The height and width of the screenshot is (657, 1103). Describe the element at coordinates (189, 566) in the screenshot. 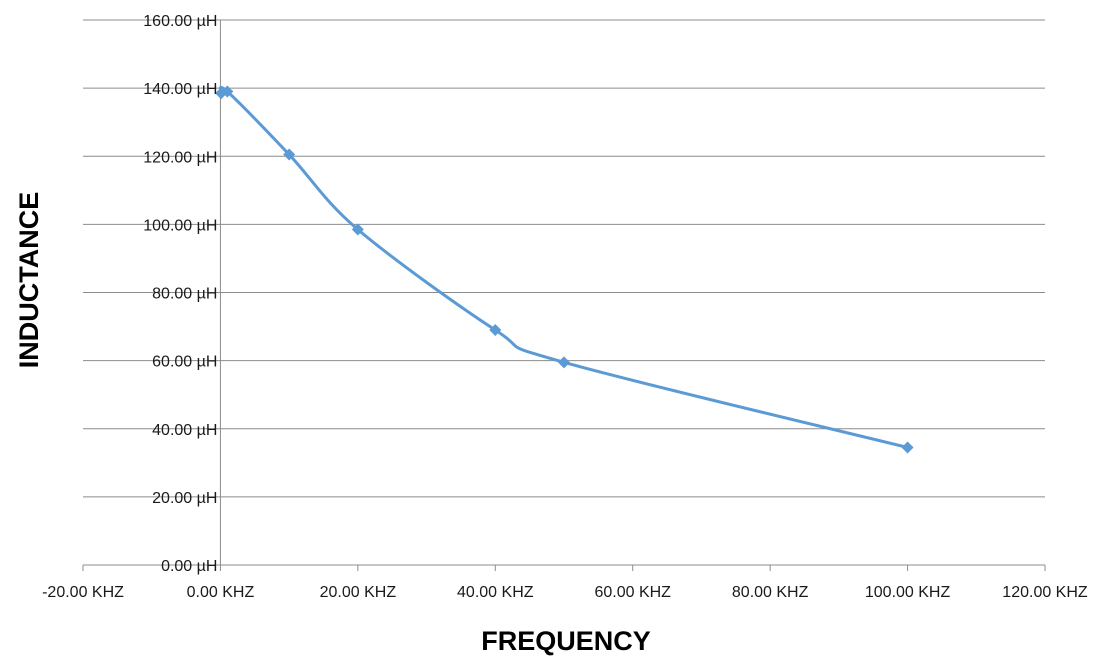

I see `y-tick-label: 0.00 µH` at that location.